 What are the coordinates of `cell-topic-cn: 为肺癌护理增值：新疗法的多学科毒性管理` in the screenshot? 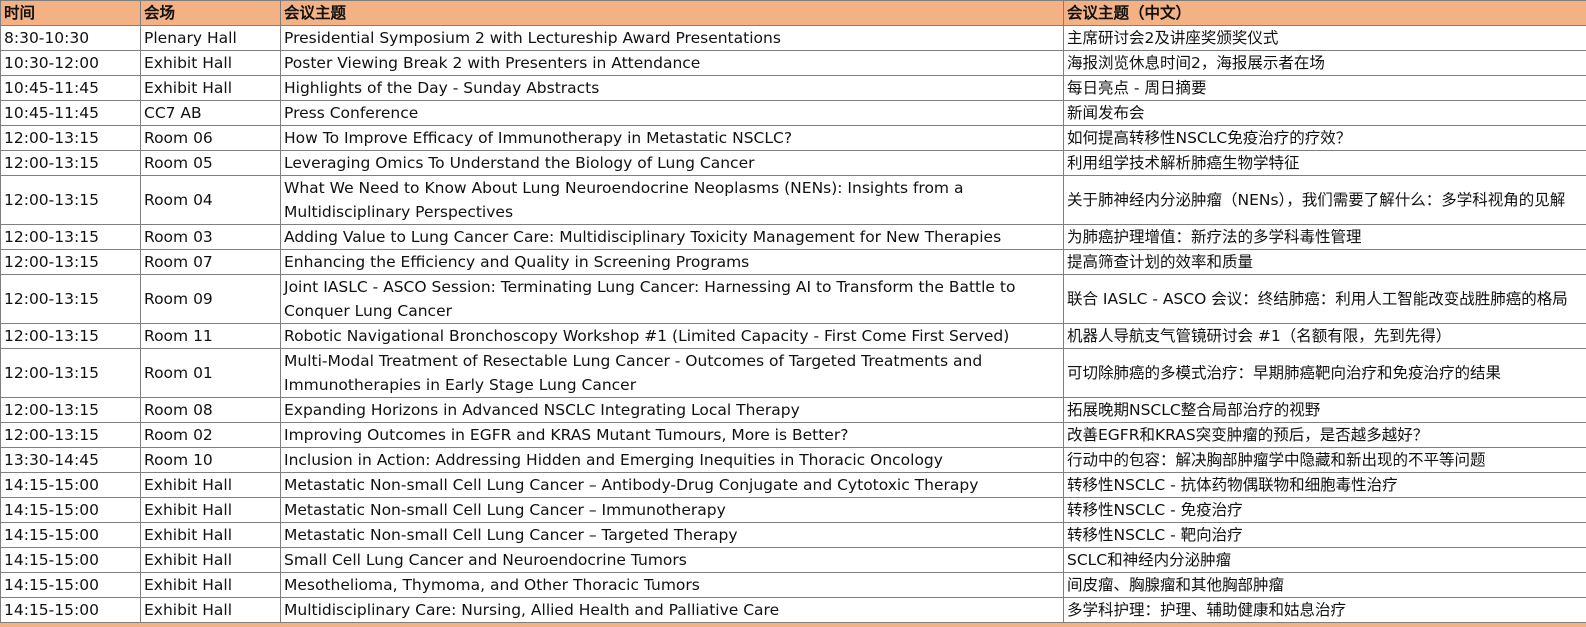 It's located at (1324, 237).